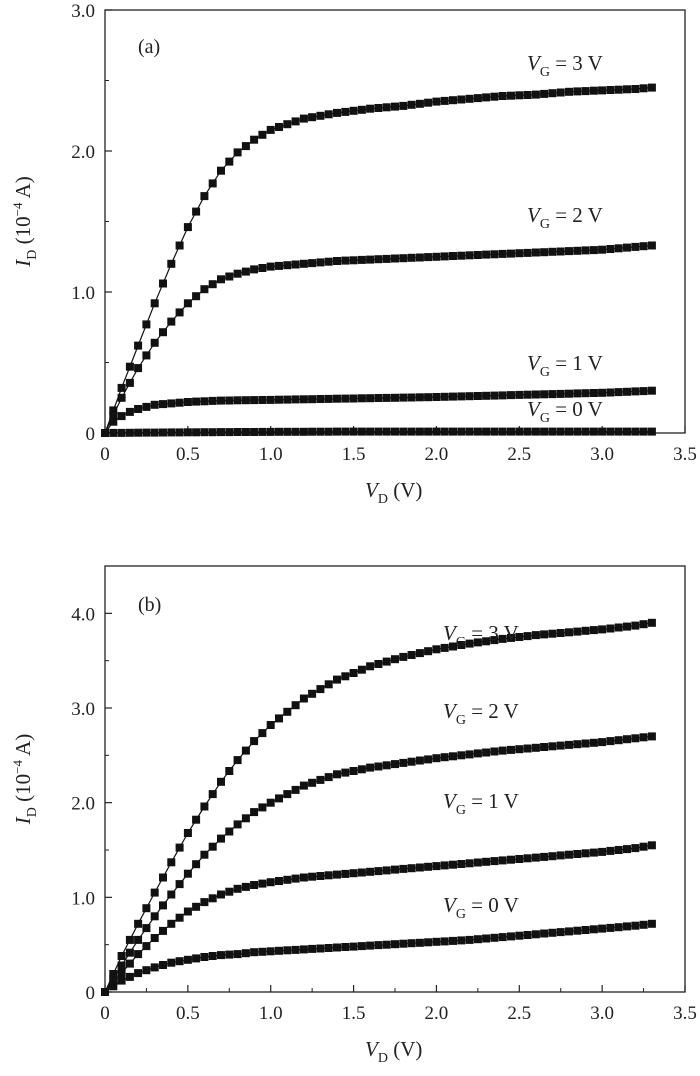  What do you see at coordinates (565, 217) in the screenshot?
I see `series-label: VG = 2 V` at bounding box center [565, 217].